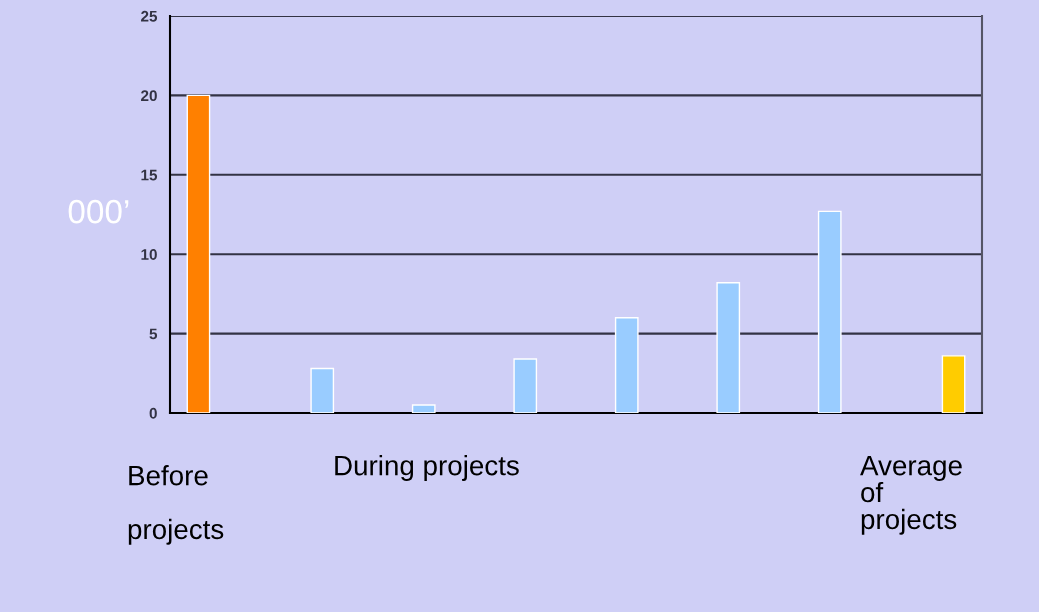 The width and height of the screenshot is (1039, 612). Describe the element at coordinates (153, 413) in the screenshot. I see `y-tick-label: 0` at that location.